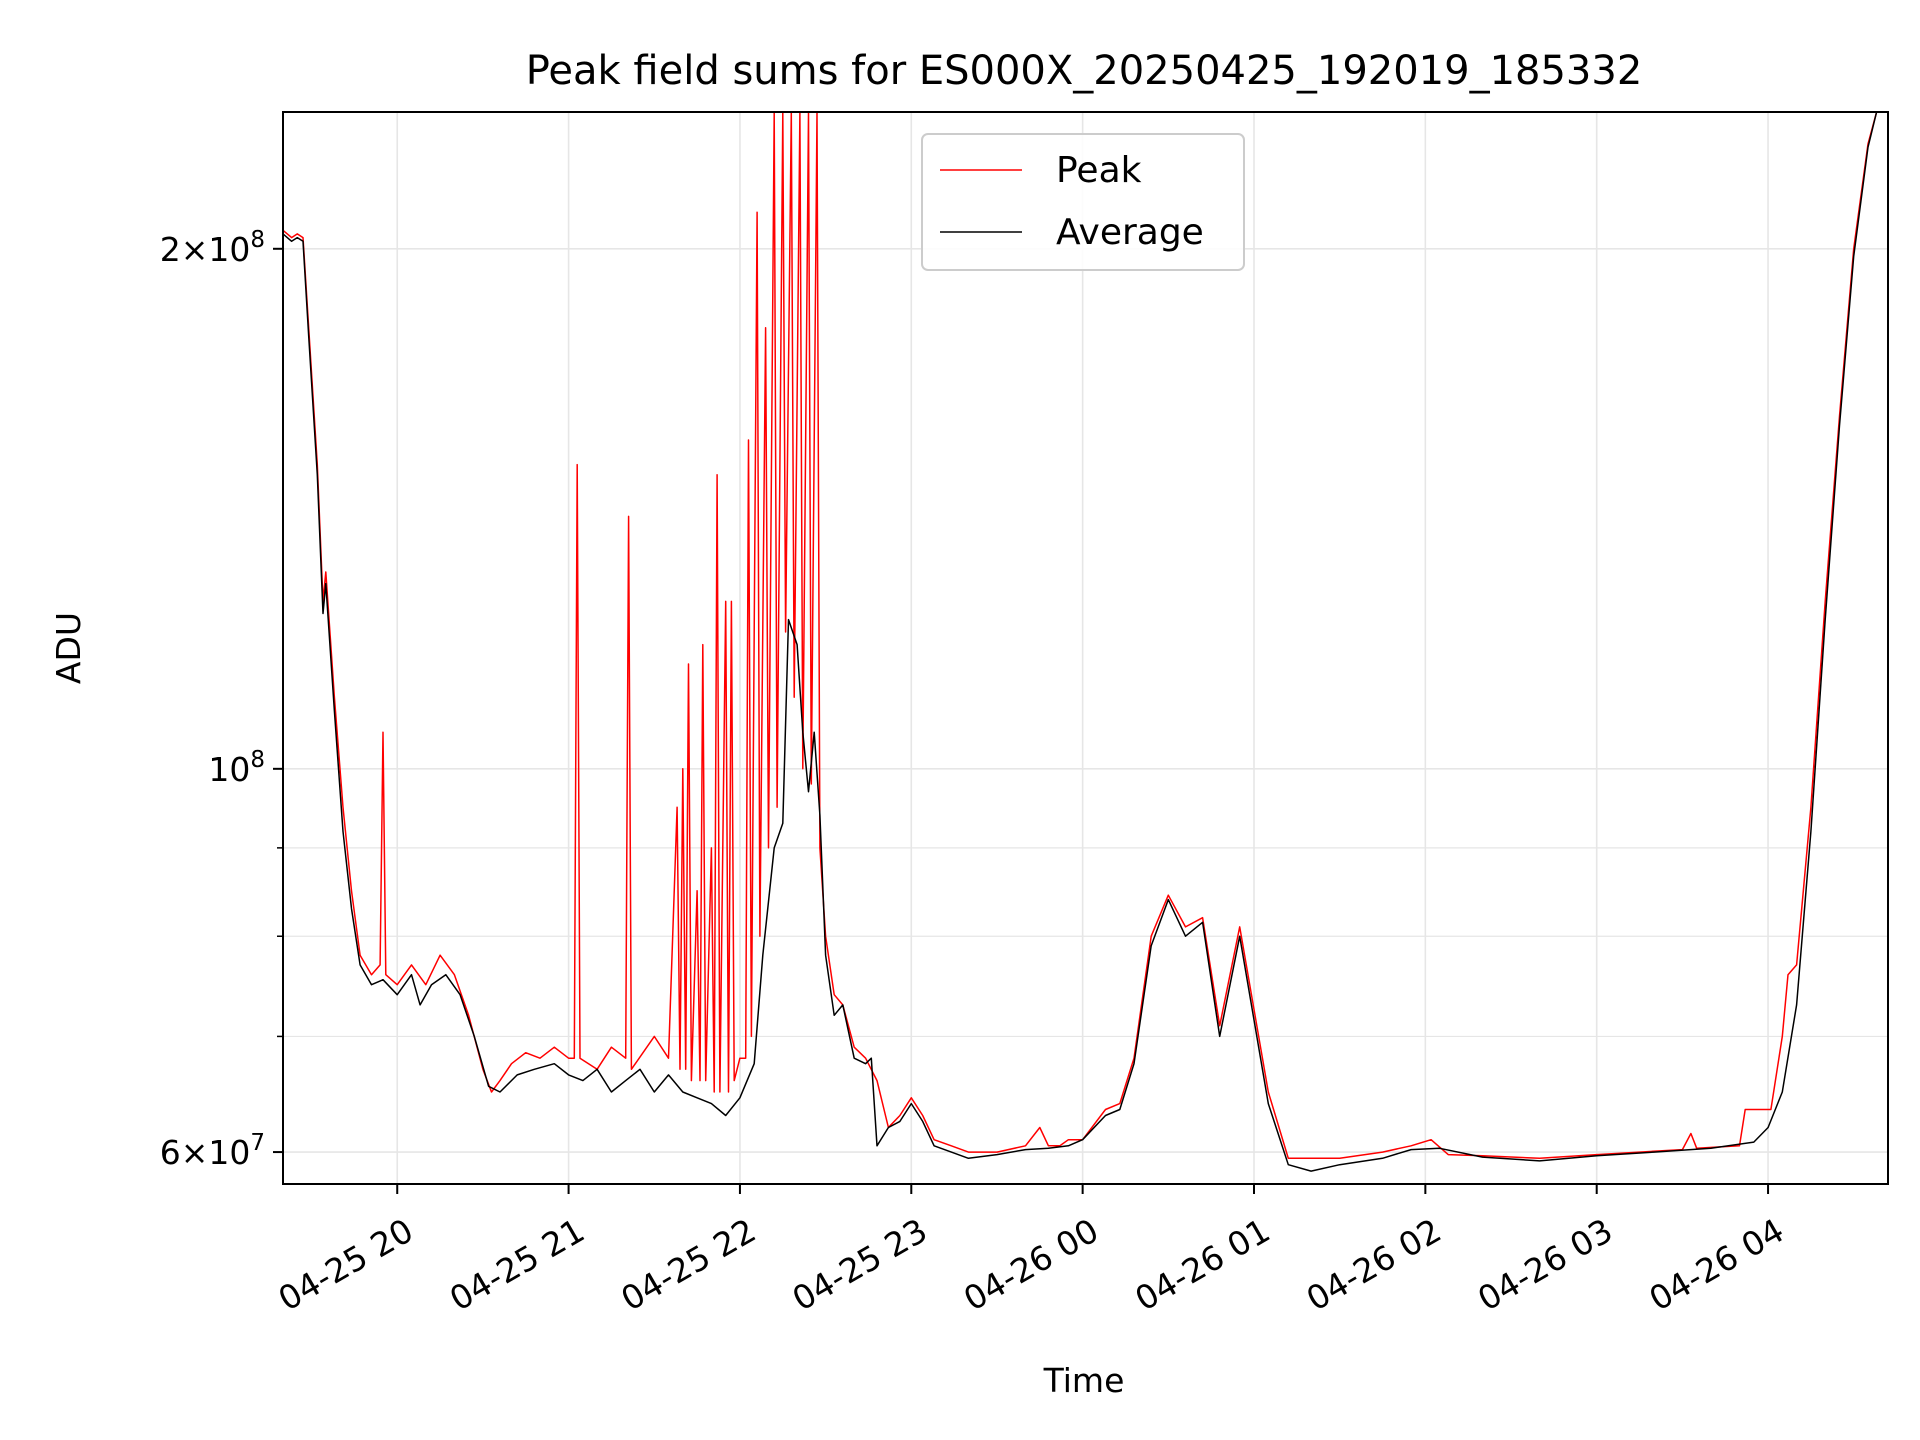 The height and width of the screenshot is (1440, 1920). What do you see at coordinates (236, 768) in the screenshot?
I see `y-tick-label-1: 108` at bounding box center [236, 768].